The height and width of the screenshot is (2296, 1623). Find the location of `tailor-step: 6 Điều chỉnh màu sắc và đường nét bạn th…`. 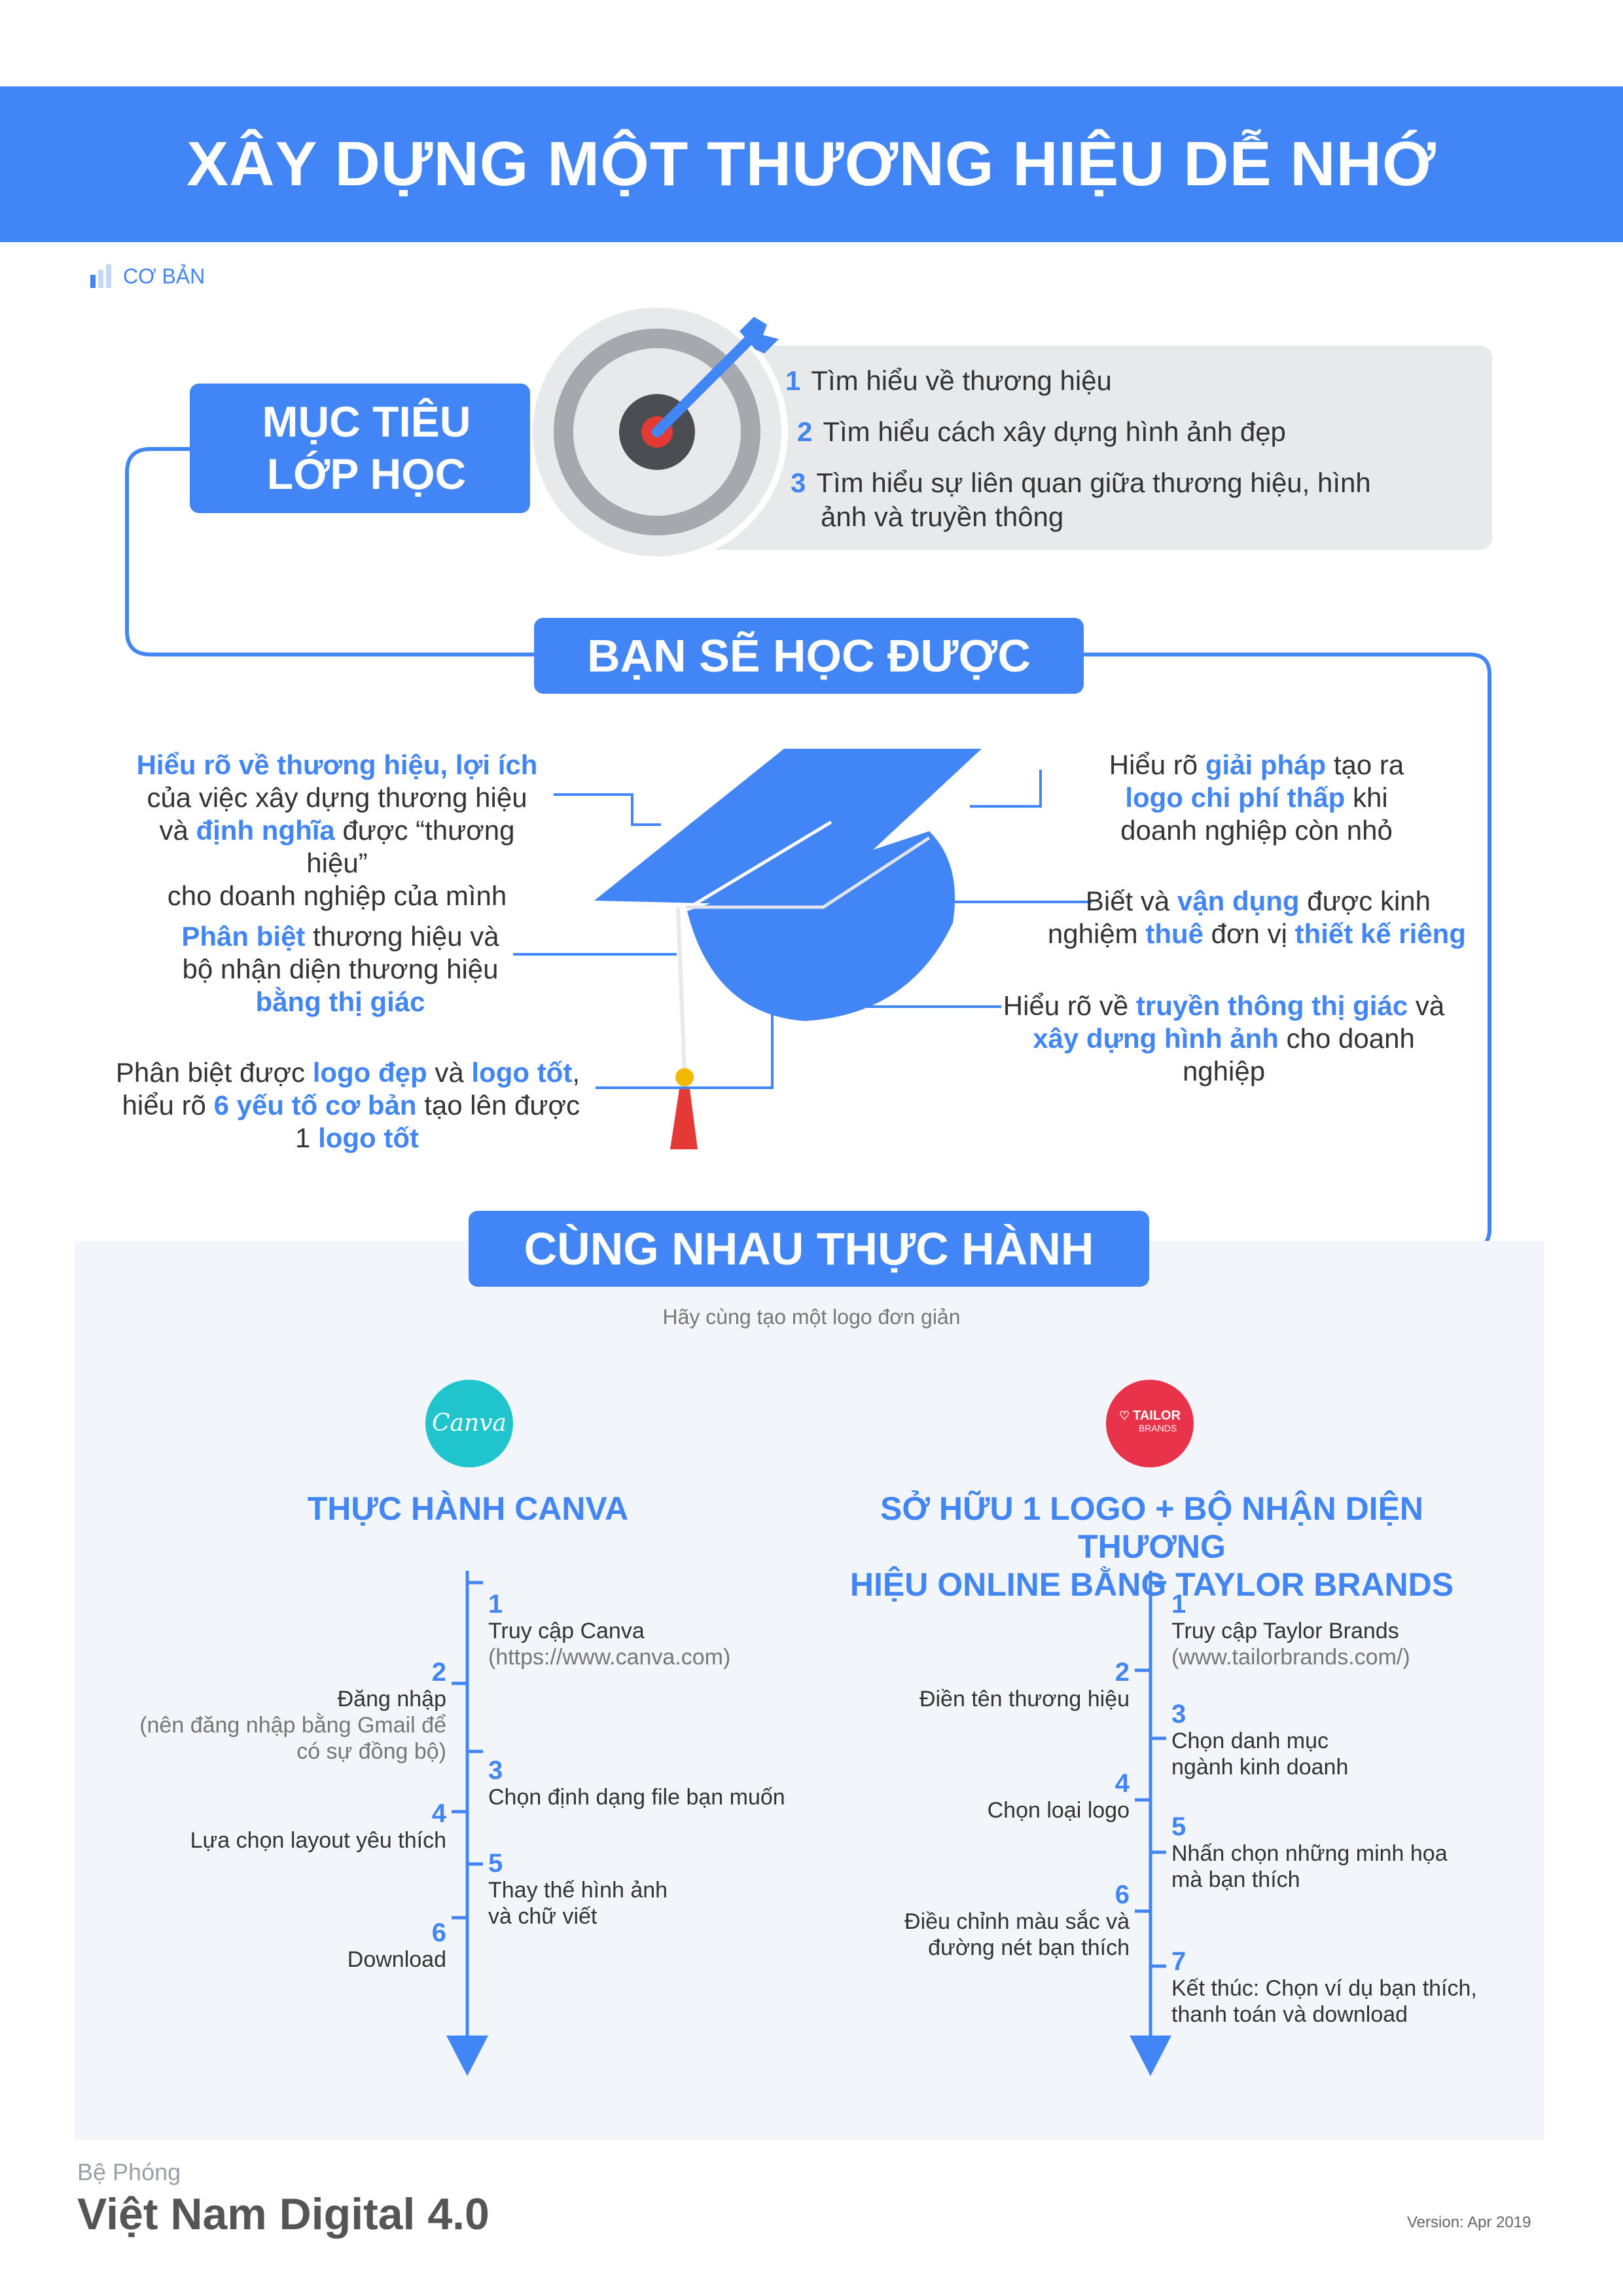

tailor-step: 6 Điều chỉnh màu sắc và đường nét bạn th… is located at coordinates (1017, 1920).